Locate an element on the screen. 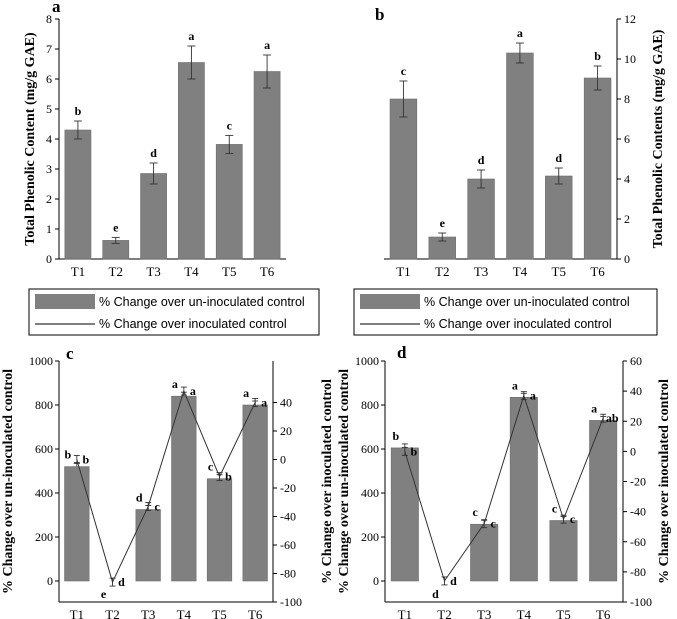 The height and width of the screenshot is (619, 677). legend-left-line-label: % Change over inoculated control is located at coordinates (193, 324).